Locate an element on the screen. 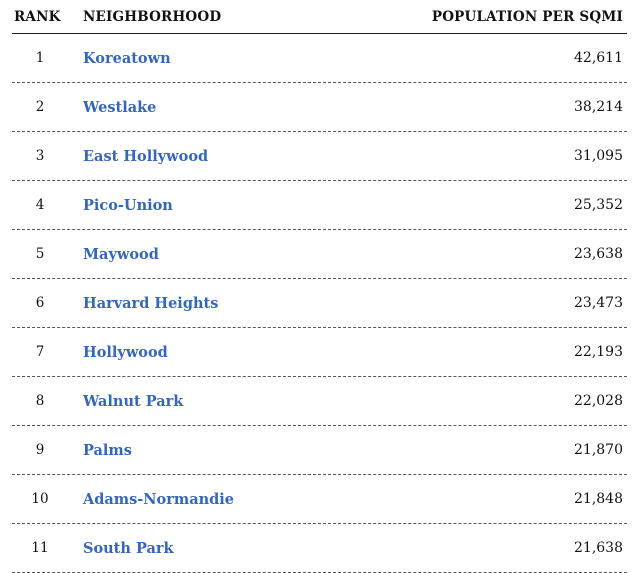  row-population: 23,473 is located at coordinates (598, 303).